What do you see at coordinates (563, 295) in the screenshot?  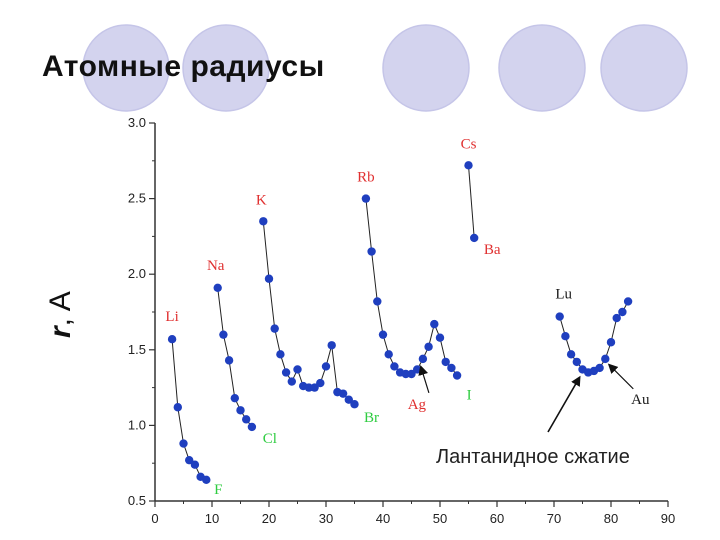 I see `element-label: Lu` at bounding box center [563, 295].